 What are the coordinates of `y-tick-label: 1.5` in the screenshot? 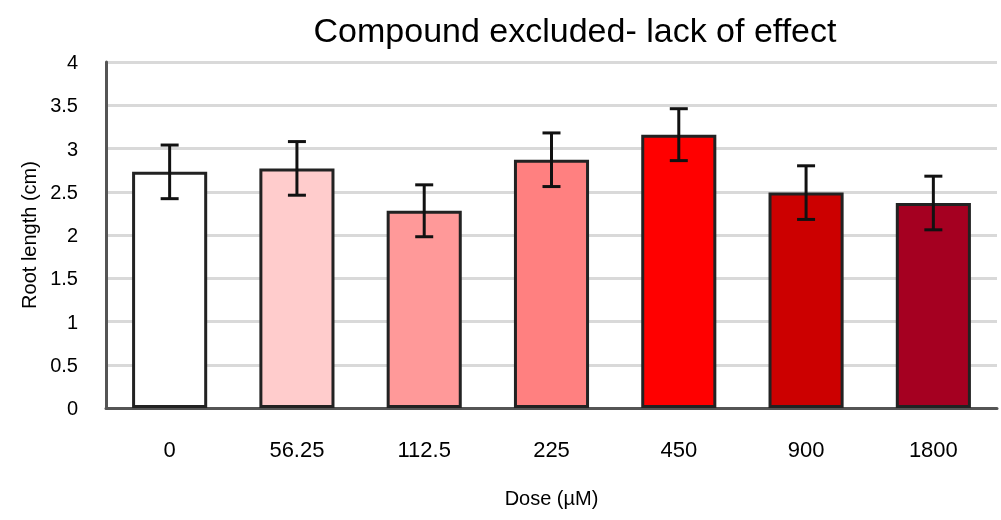 It's located at (64, 278).